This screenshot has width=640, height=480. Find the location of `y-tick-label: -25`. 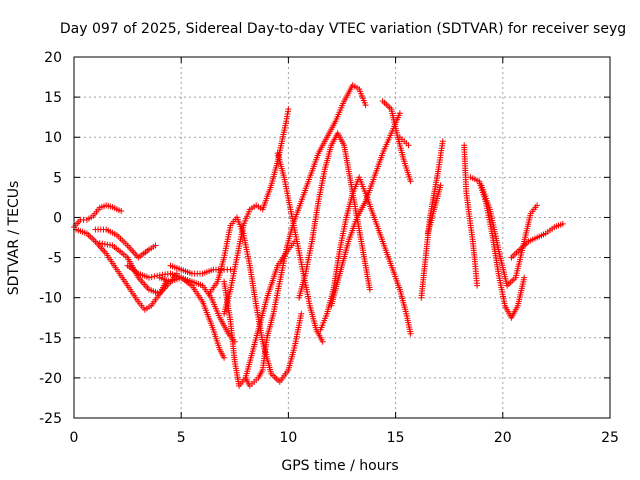

y-tick-label: -25 is located at coordinates (50, 419).